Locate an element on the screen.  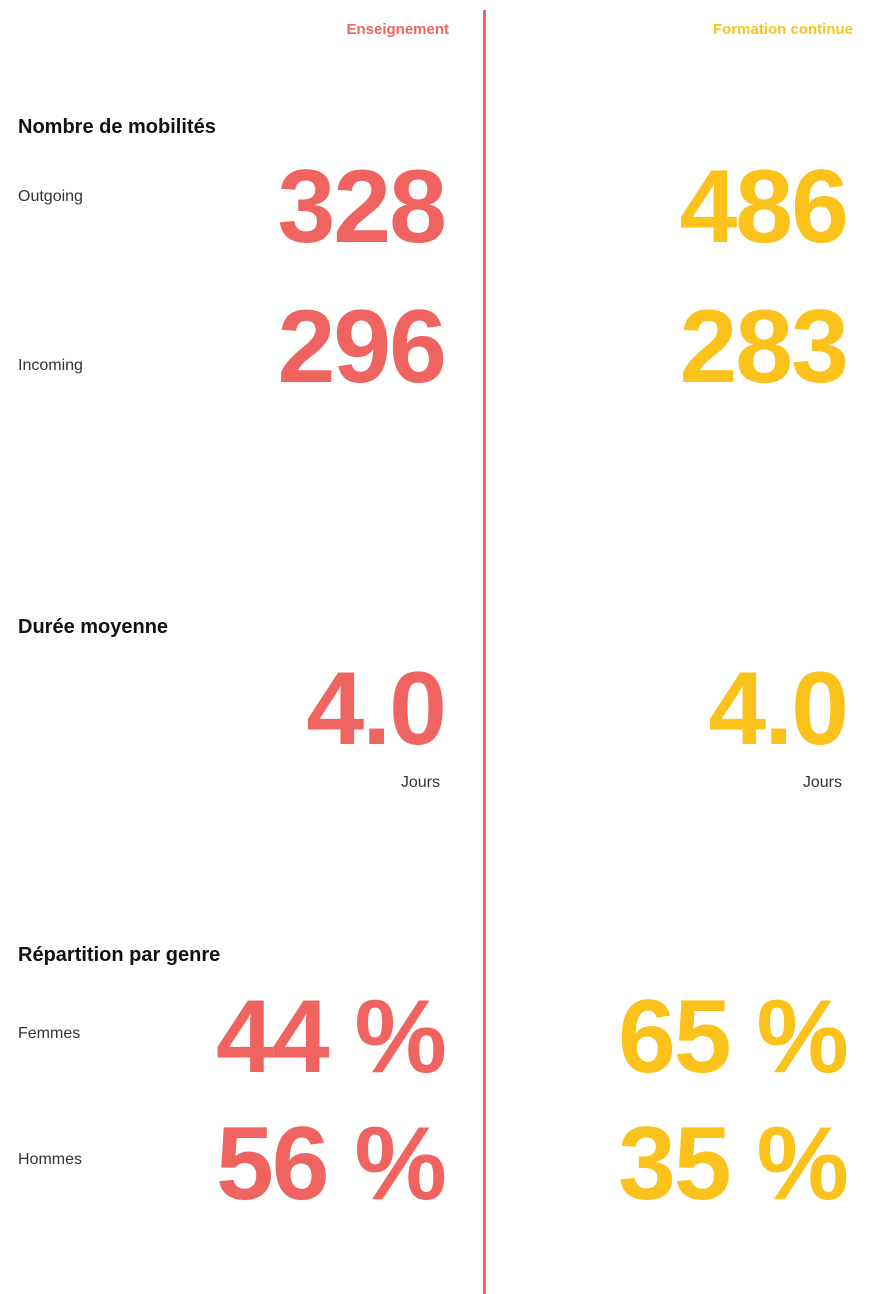
stat-value: 65 % is located at coordinates (733, 1037).